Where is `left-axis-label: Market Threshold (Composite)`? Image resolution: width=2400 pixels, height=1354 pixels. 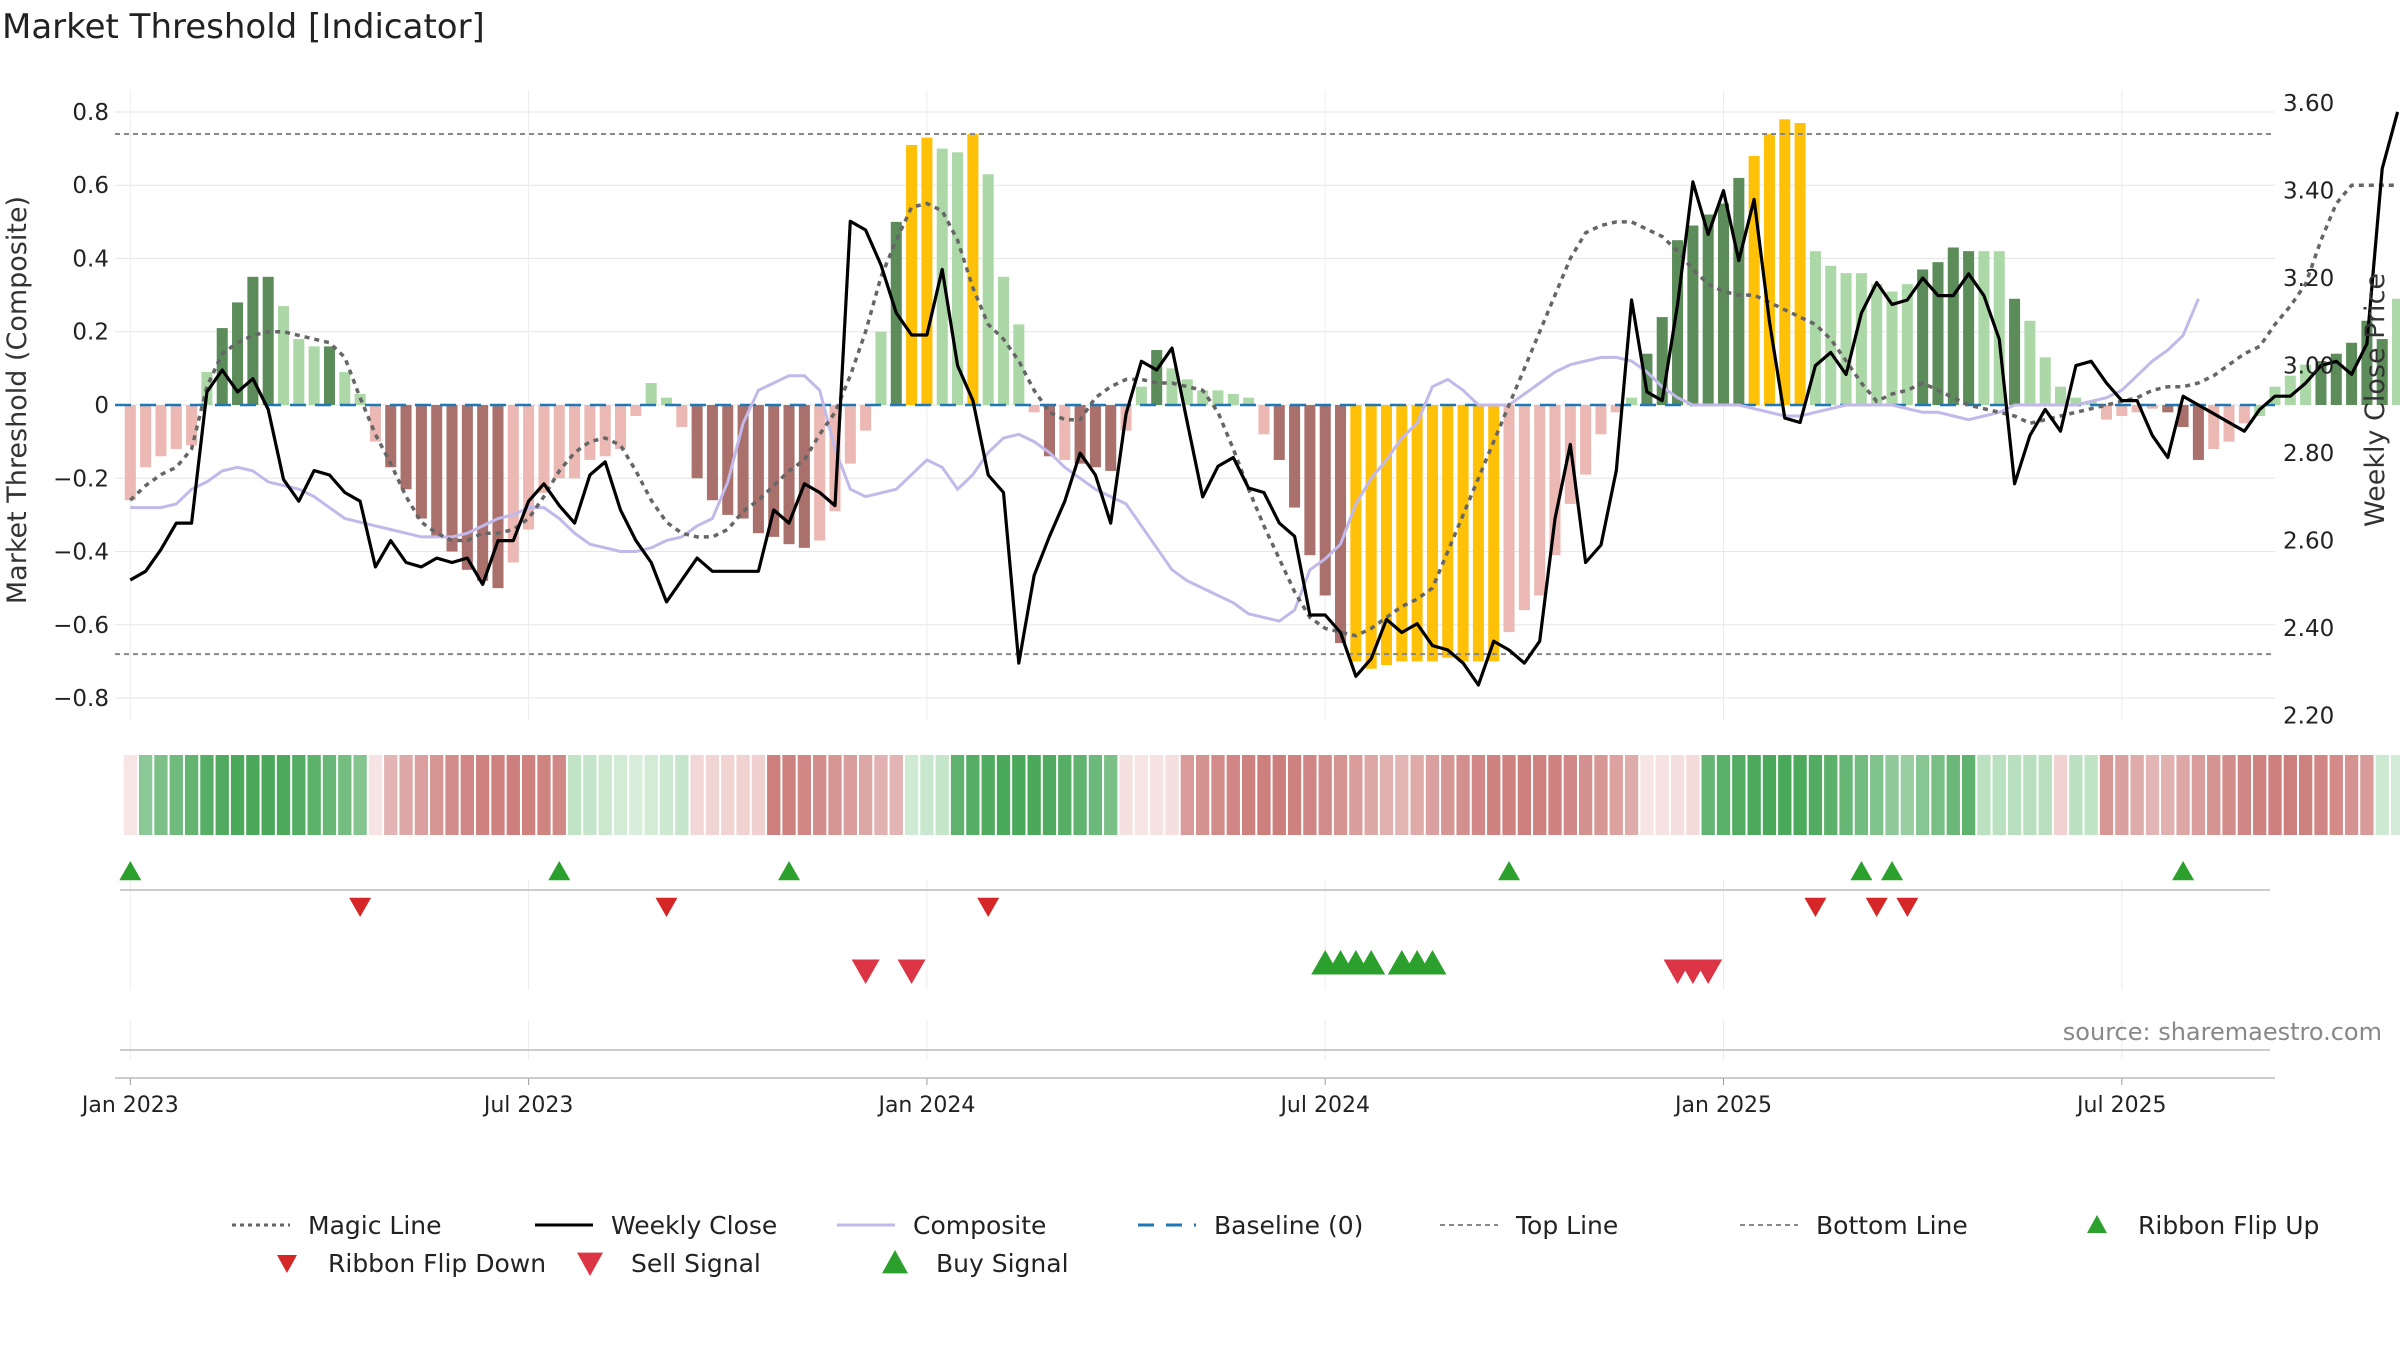 left-axis-label: Market Threshold (Composite) is located at coordinates (17, 400).